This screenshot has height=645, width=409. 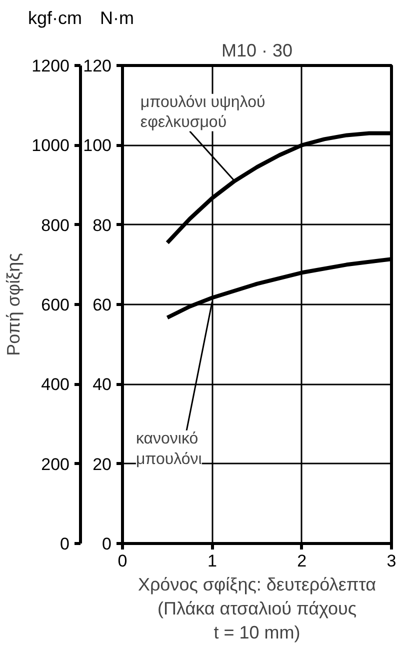 What do you see at coordinates (65, 544) in the screenshot?
I see `y-tick-label: 0` at bounding box center [65, 544].